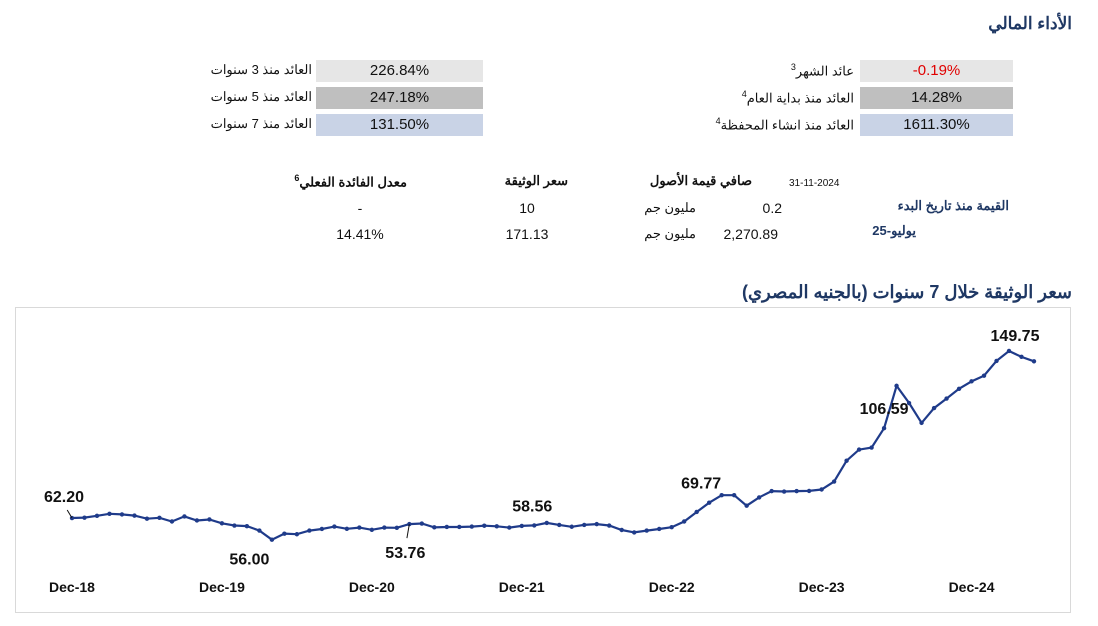 The image size is (1098, 626). I want to click on return-3y-value: 226.84%, so click(399, 71).